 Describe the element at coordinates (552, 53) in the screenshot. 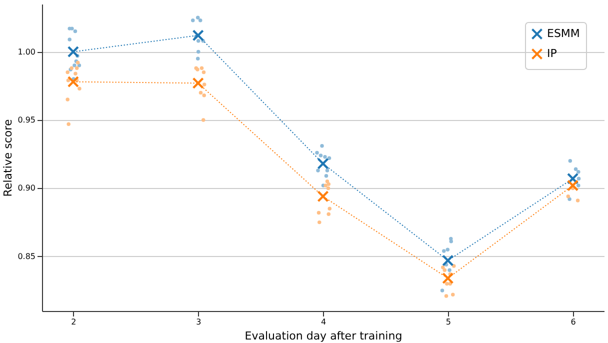

I see `legend-label: IP` at that location.